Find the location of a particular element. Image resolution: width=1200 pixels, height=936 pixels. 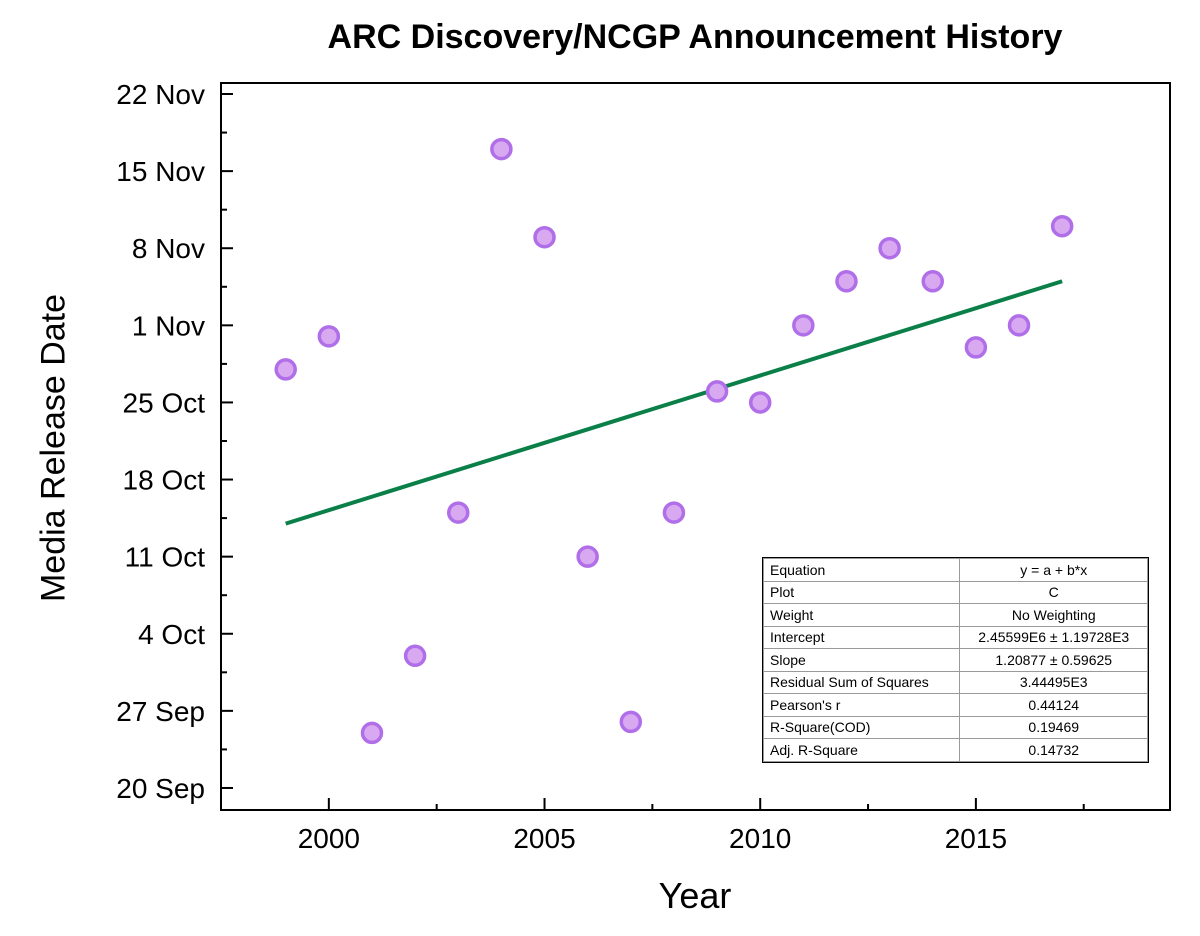

stats-row: Slope 1.20877 ± 0.59625 is located at coordinates (955, 660).